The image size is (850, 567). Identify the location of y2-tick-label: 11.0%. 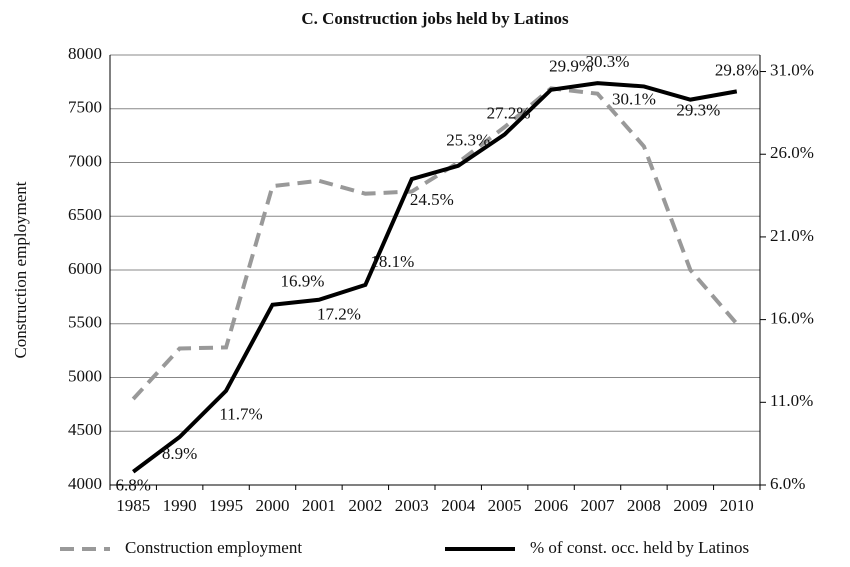
(791, 400).